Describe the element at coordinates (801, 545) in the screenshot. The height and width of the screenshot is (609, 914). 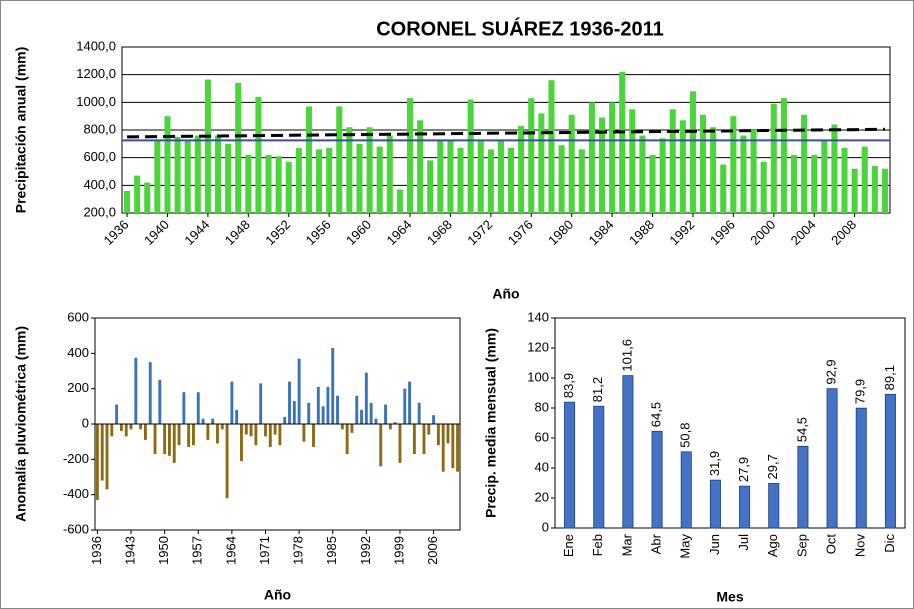
I see `x-tick-label: Sep` at that location.